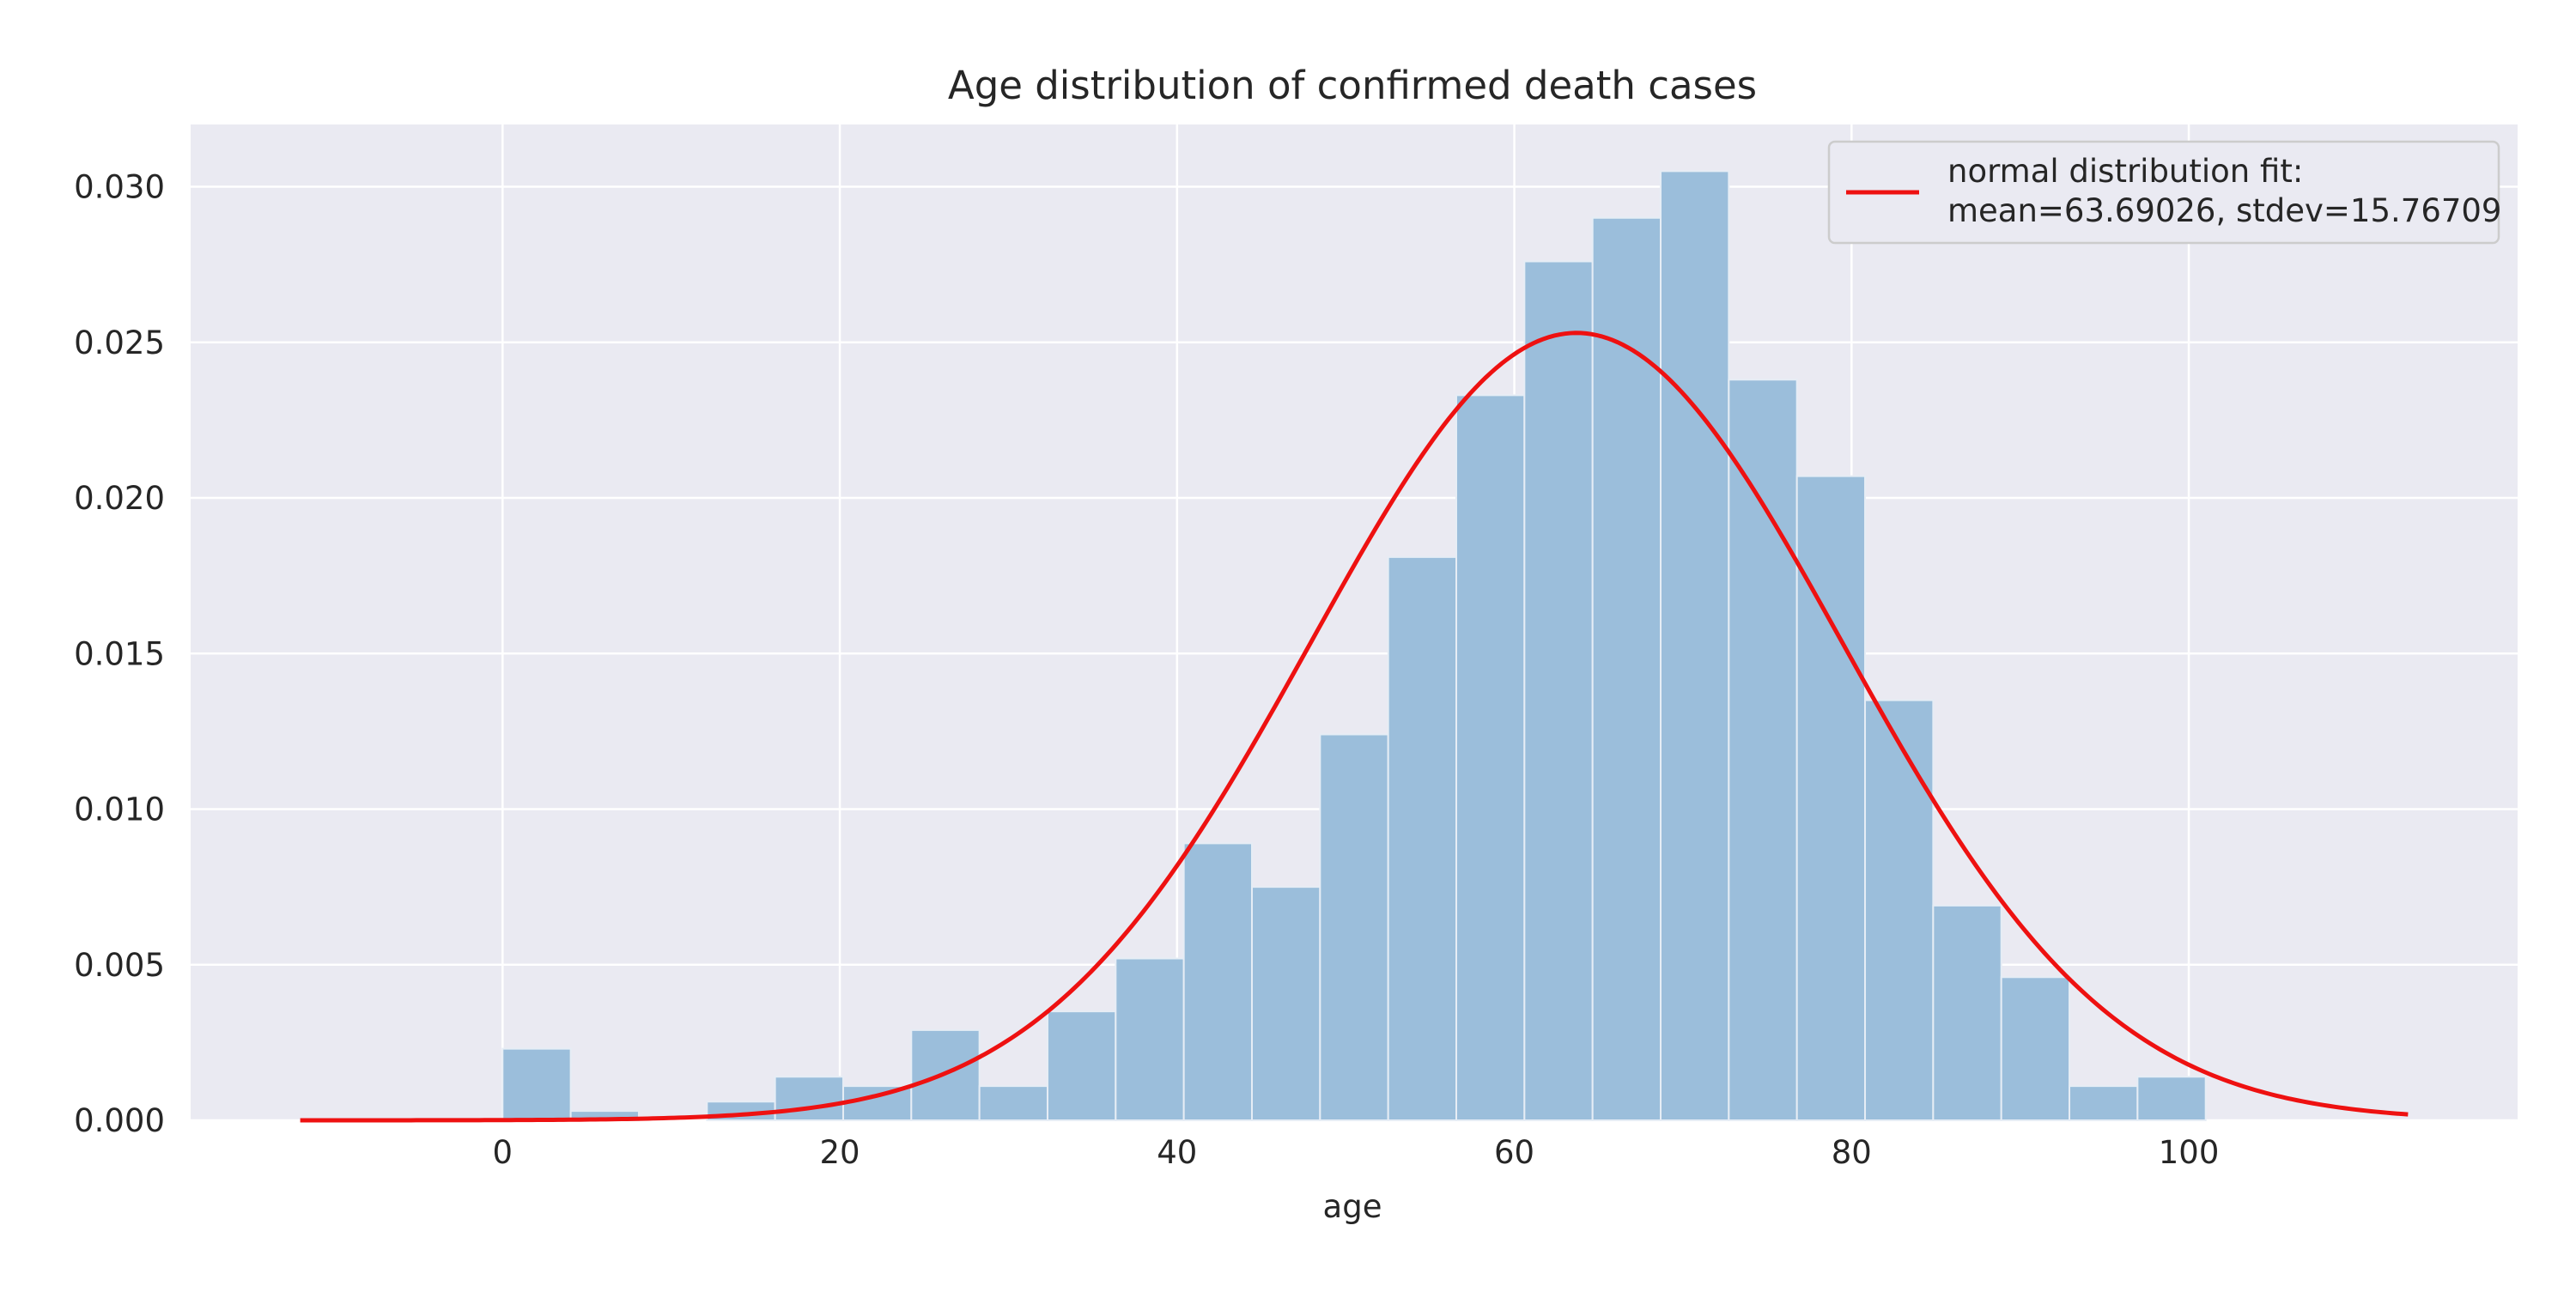 This screenshot has height=1292, width=2576. I want to click on y-tick-label: 0.005, so click(119, 965).